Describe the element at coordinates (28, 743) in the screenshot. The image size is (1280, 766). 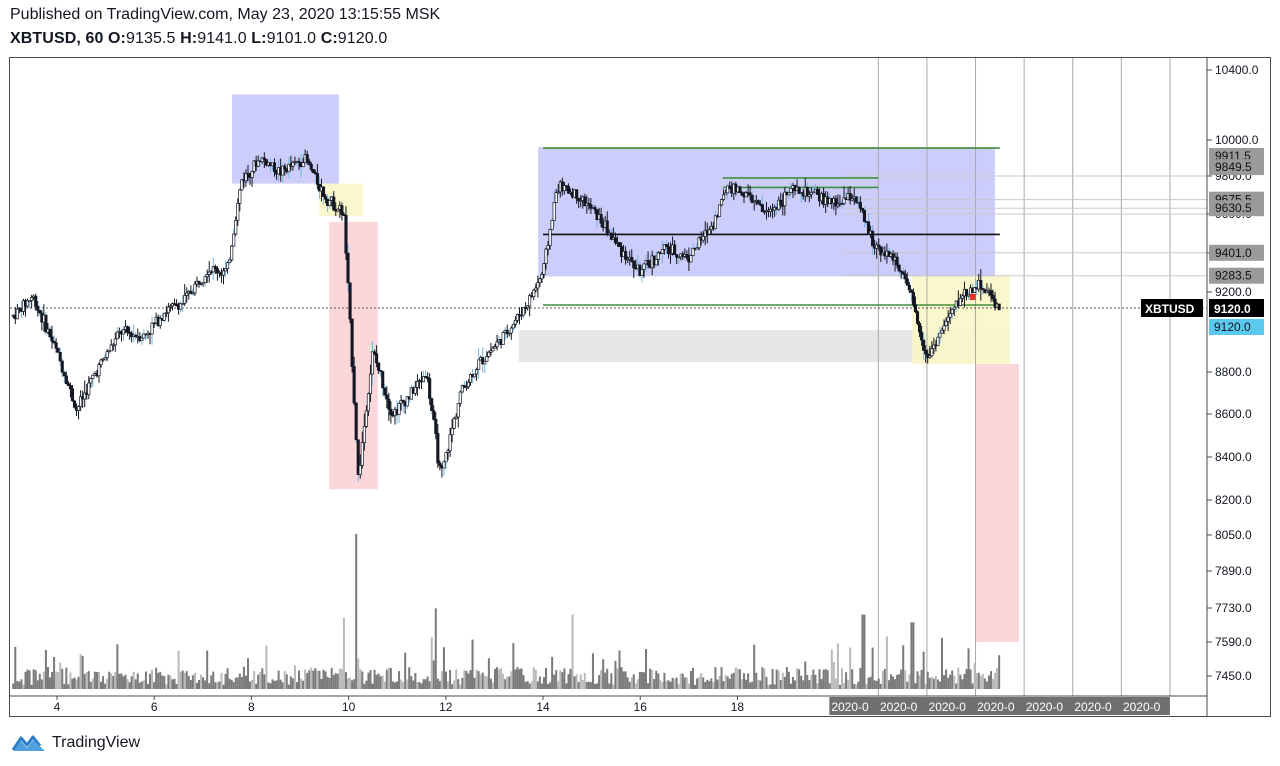
I see `tradingview-logo-icon` at that location.